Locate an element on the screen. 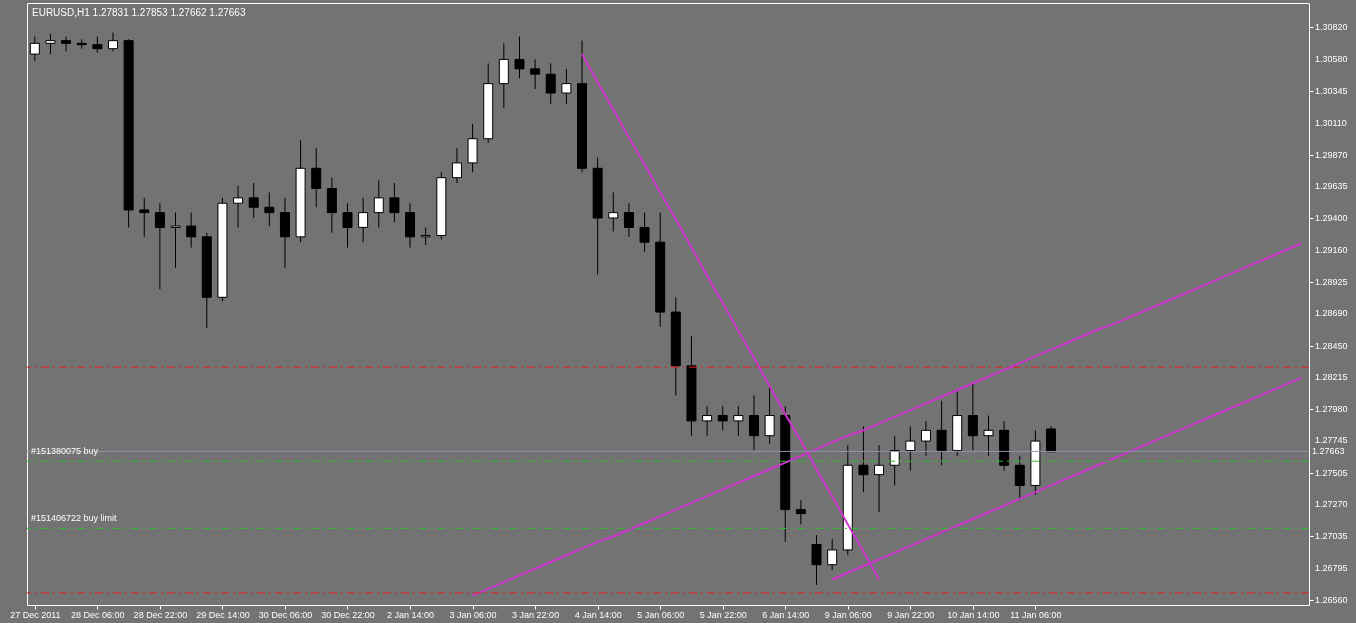 The width and height of the screenshot is (1356, 623). x-tick-label: 9 Jan 06:00 is located at coordinates (848, 614).